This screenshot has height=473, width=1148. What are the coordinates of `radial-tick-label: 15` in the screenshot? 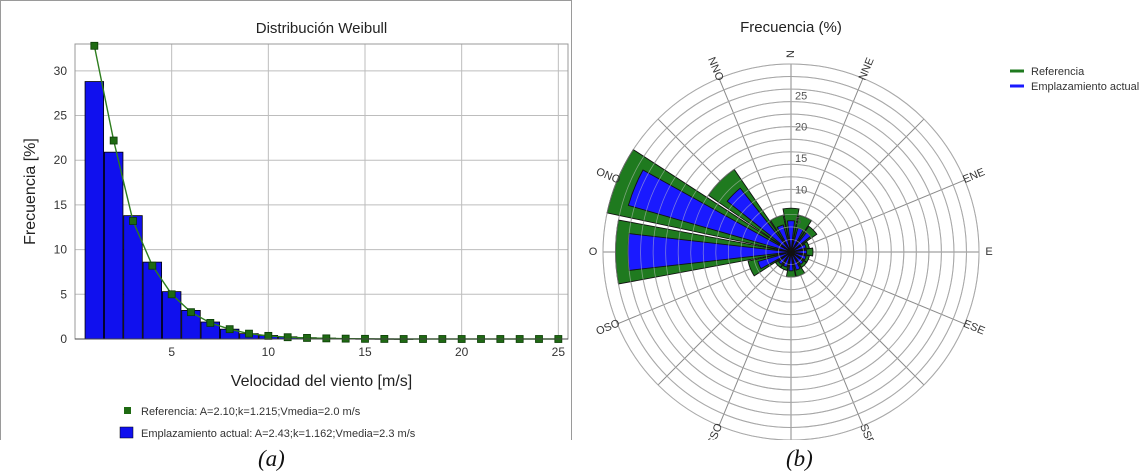 It's located at (801, 159).